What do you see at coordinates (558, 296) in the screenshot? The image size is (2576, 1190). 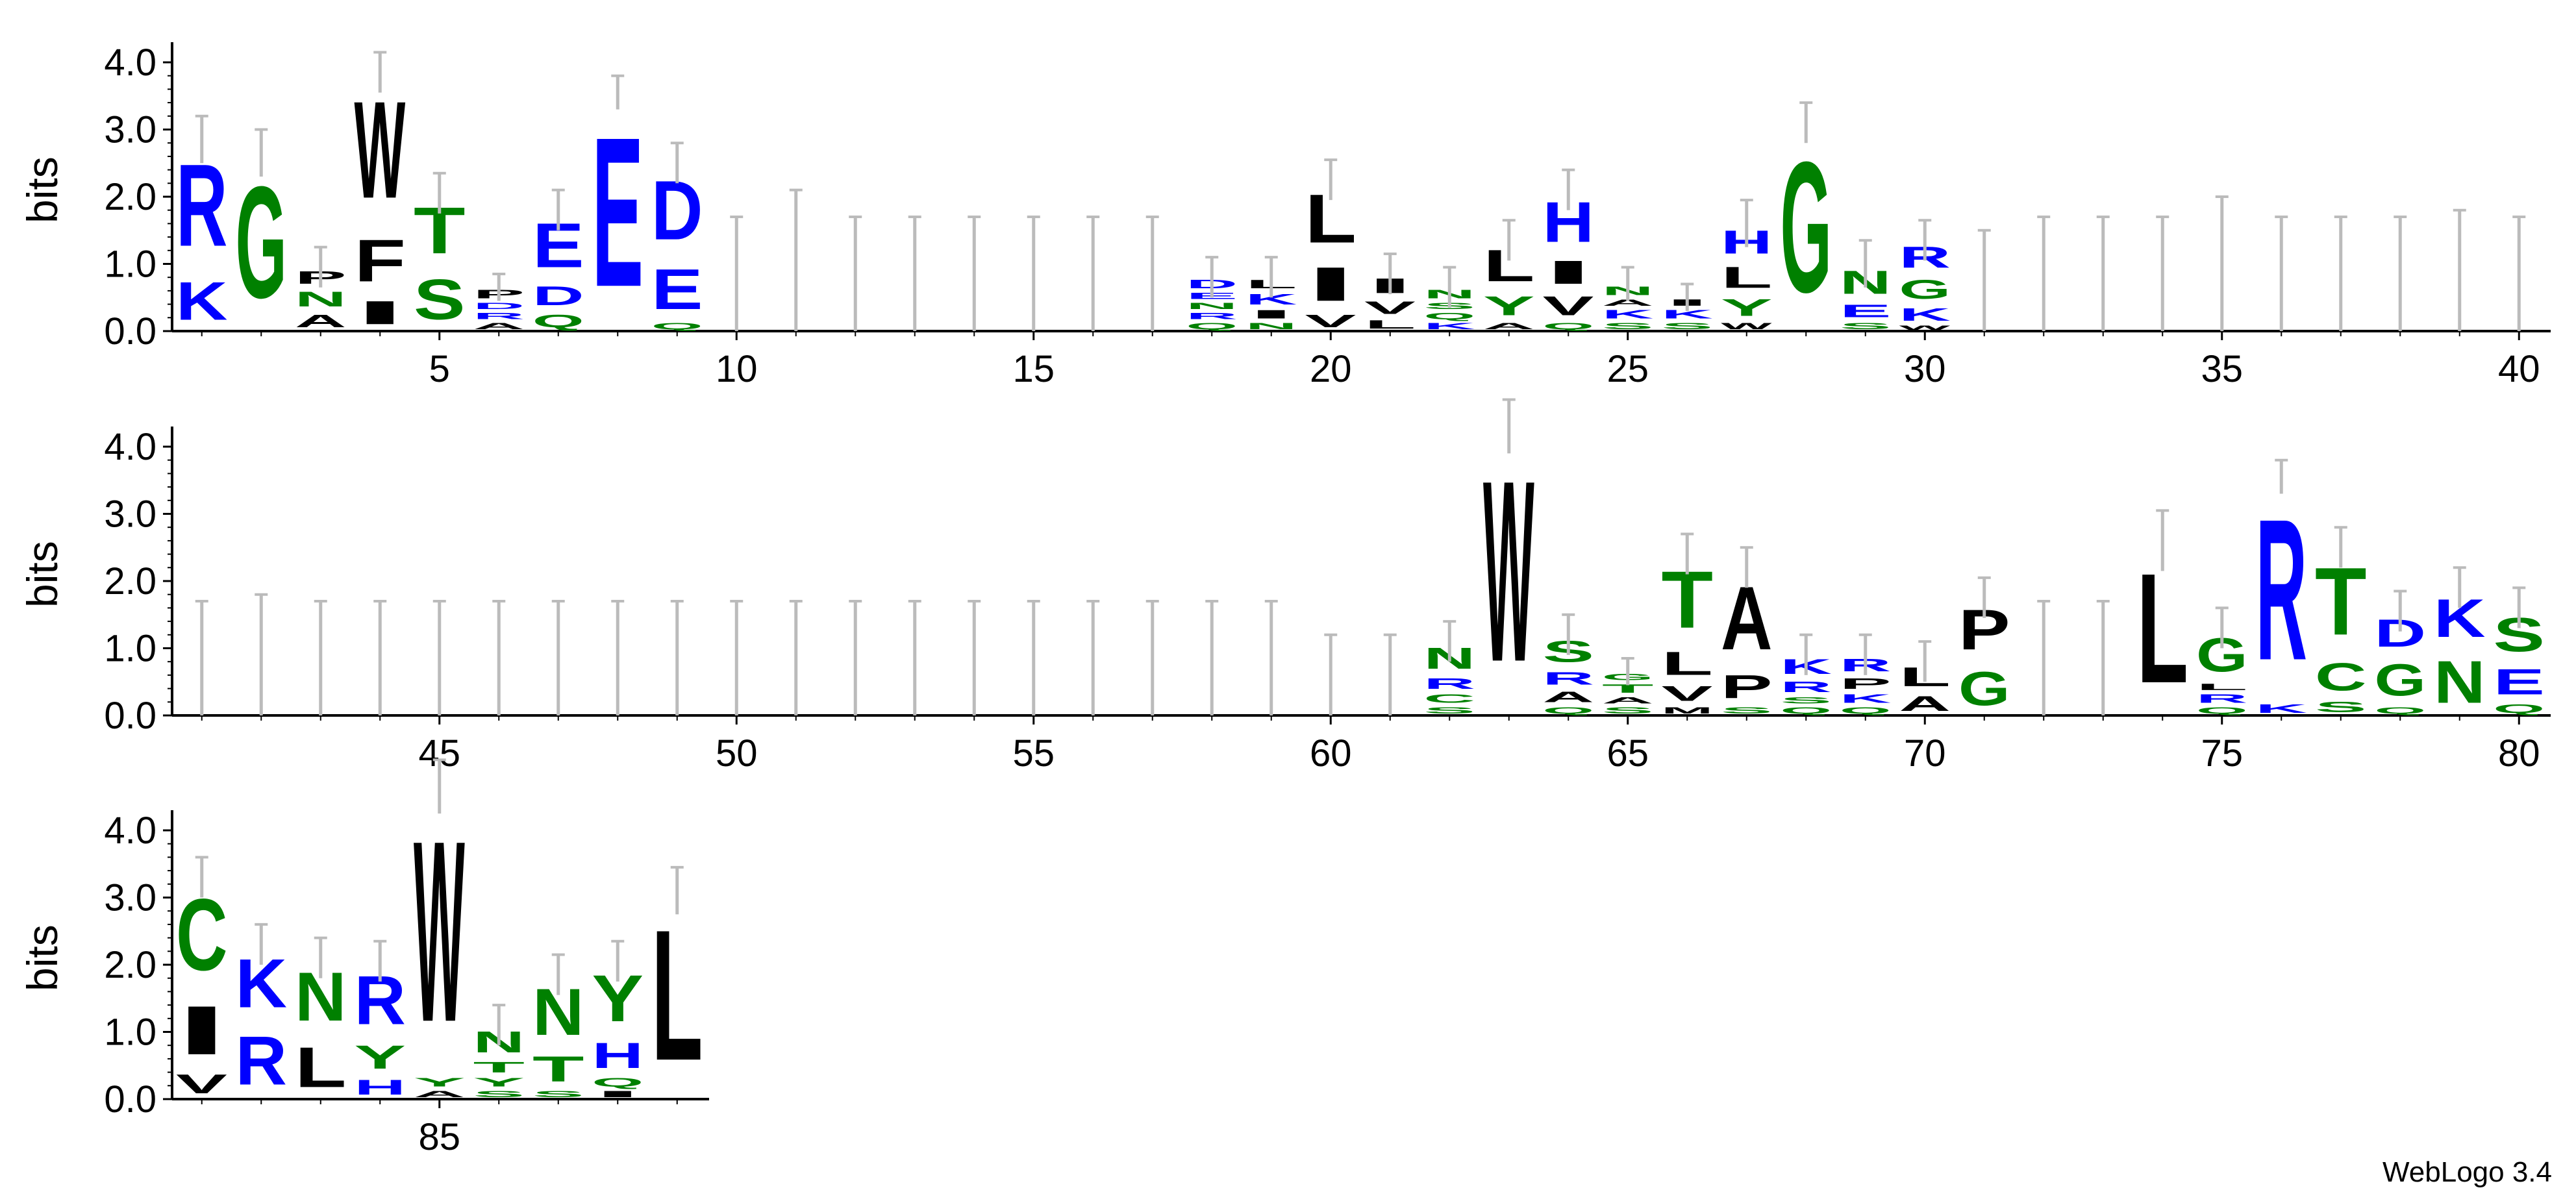 I see `residue-glyph-D: D` at bounding box center [558, 296].